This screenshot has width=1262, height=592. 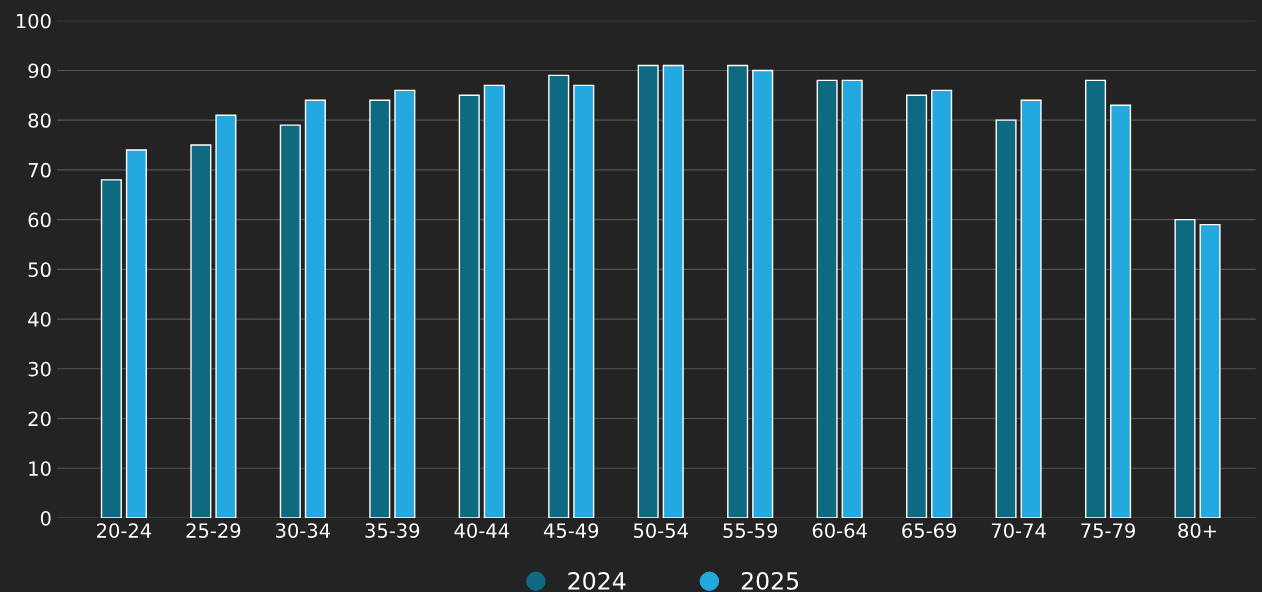 I want to click on y-tick-label: 0, so click(x=45, y=518).